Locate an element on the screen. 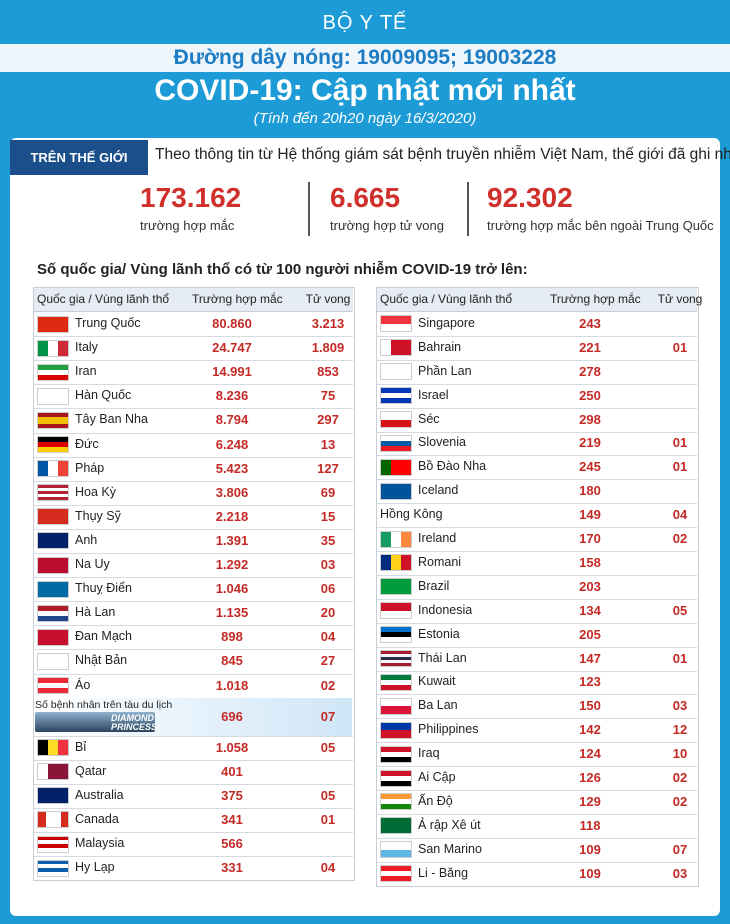  country: Qatar is located at coordinates (91, 770).